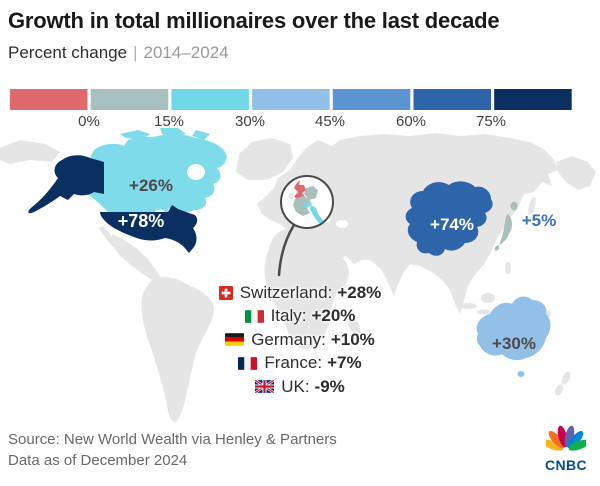 The image size is (600, 486). What do you see at coordinates (264, 159) in the screenshot?
I see `greenland` at bounding box center [264, 159].